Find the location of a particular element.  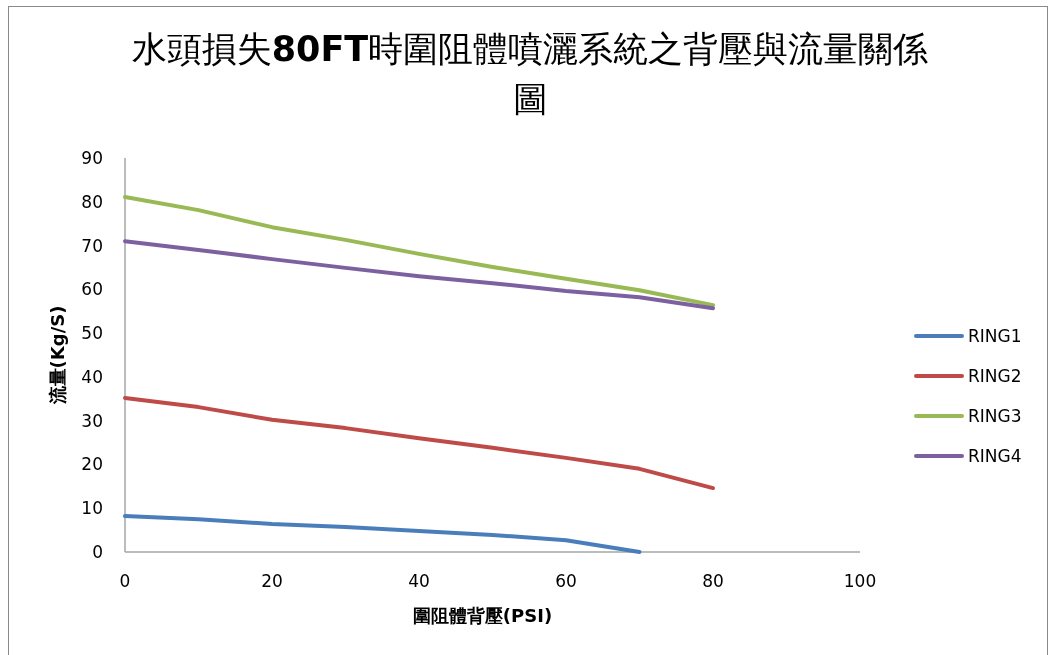

ytick: 80 is located at coordinates (92, 201).